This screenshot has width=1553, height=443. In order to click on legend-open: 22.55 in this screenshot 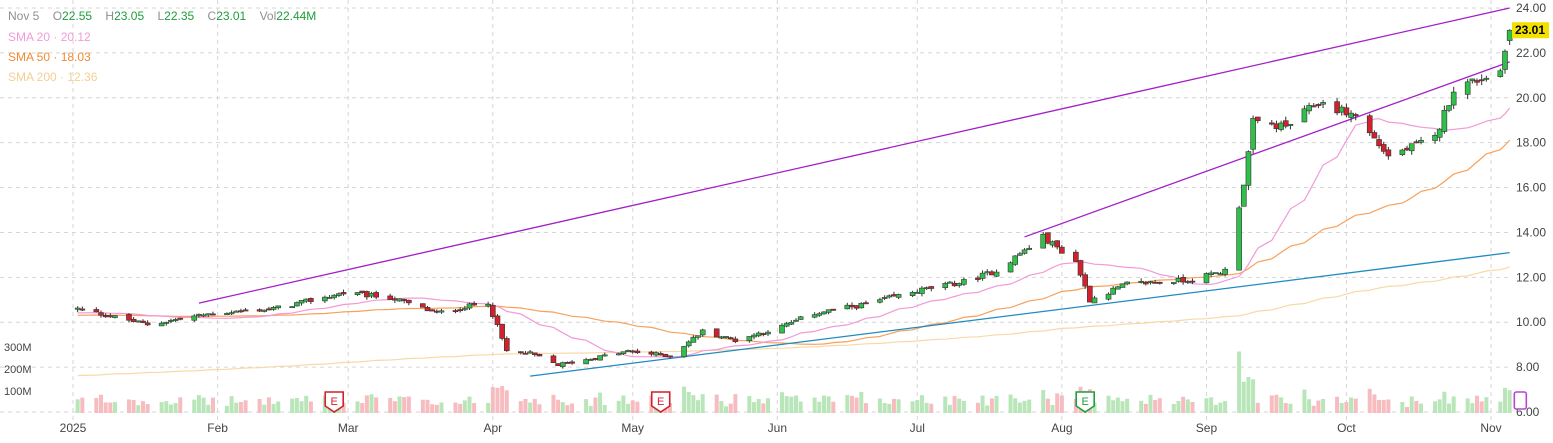, I will do `click(77, 16)`.